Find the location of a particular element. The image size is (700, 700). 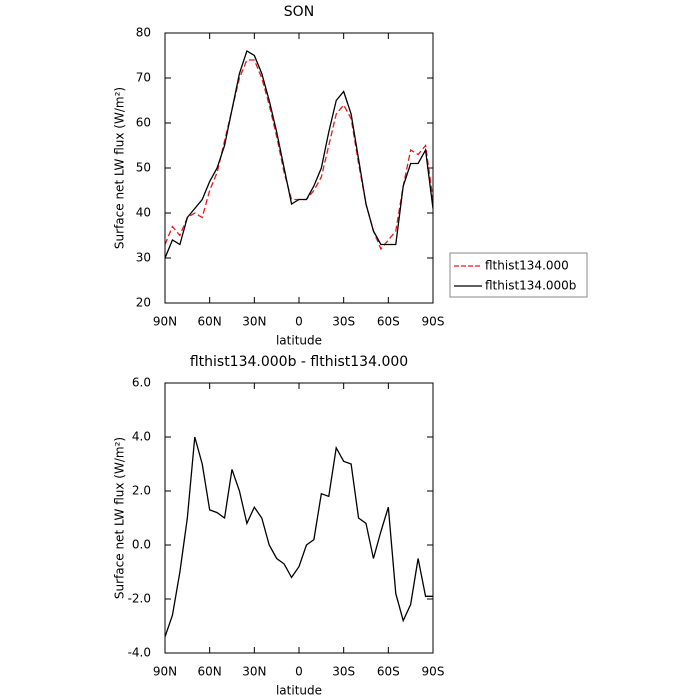

legend-label: flthist134.000b is located at coordinates (530, 286).